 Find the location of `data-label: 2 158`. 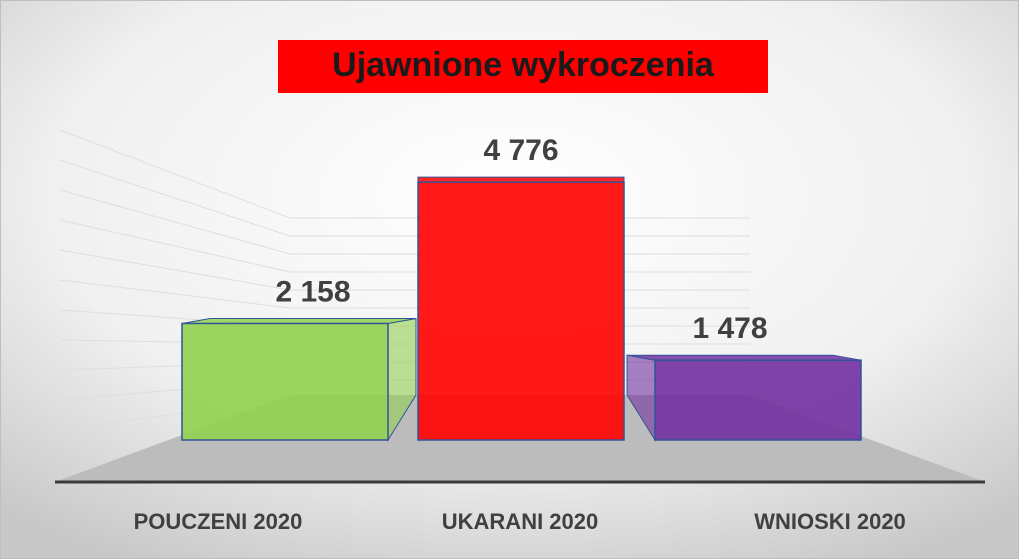

data-label: 2 158 is located at coordinates (312, 291).